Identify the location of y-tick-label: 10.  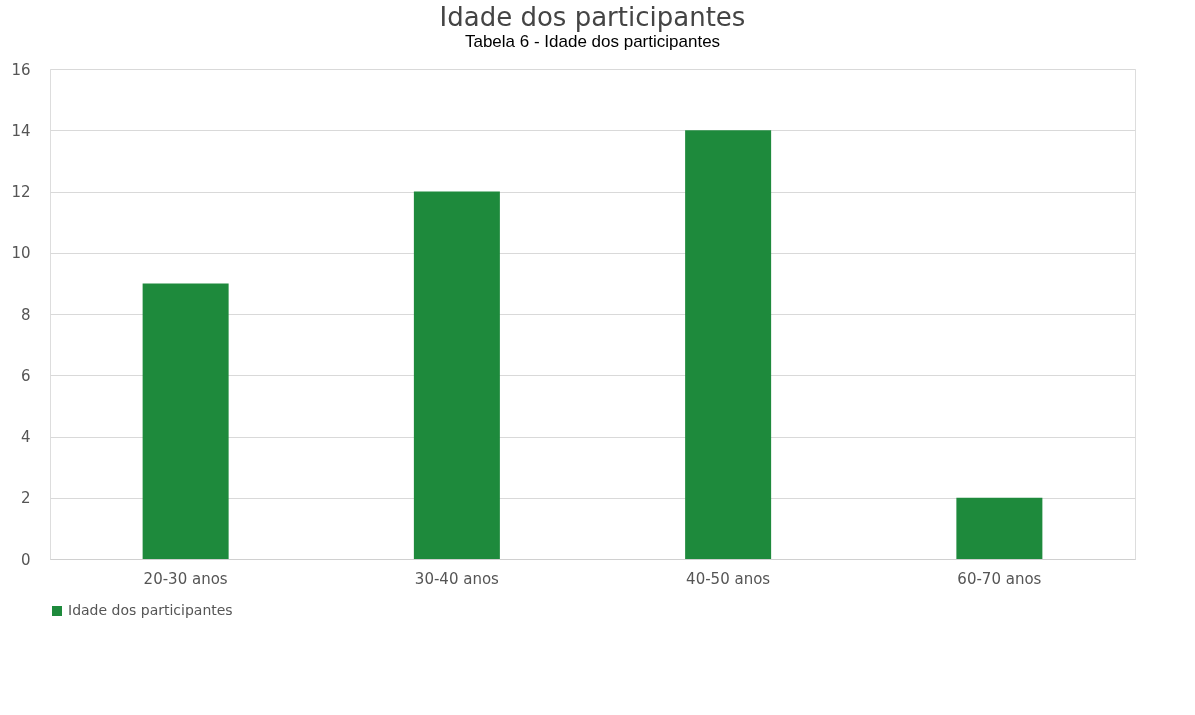
(21, 253).